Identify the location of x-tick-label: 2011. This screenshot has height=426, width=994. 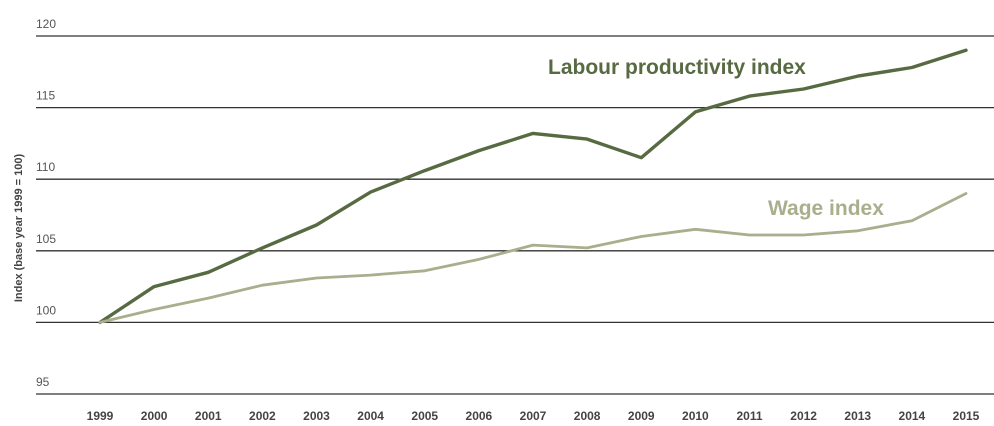
(749, 416).